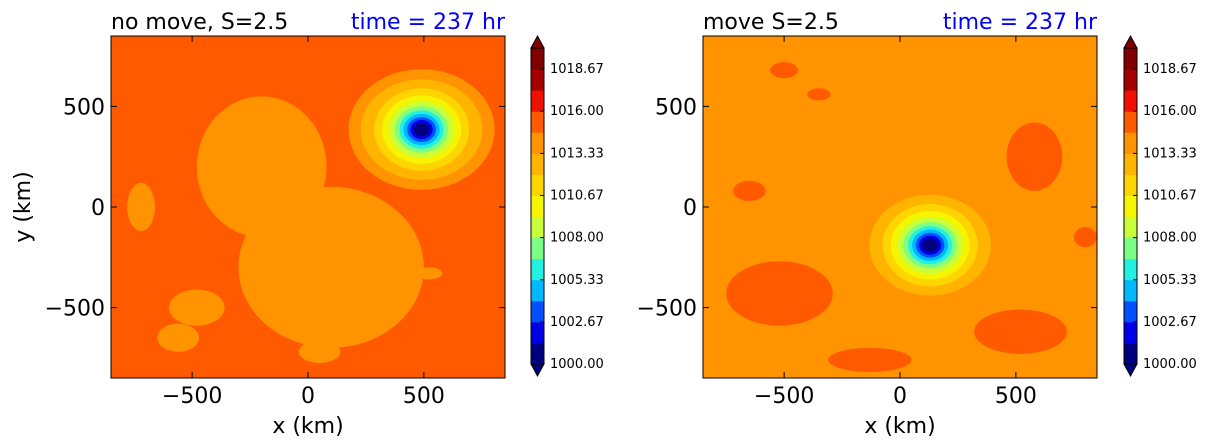 This screenshot has width=1207, height=448. I want to click on y-axis-label: y (km), so click(23, 206).